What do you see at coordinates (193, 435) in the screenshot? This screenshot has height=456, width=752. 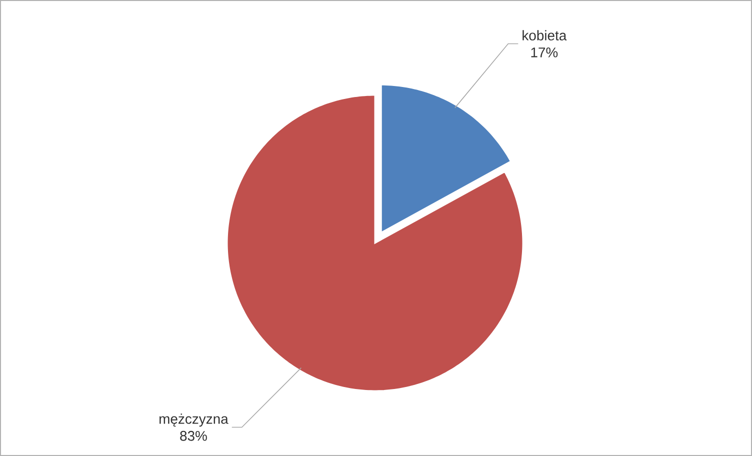 I see `data-label: 83%` at bounding box center [193, 435].